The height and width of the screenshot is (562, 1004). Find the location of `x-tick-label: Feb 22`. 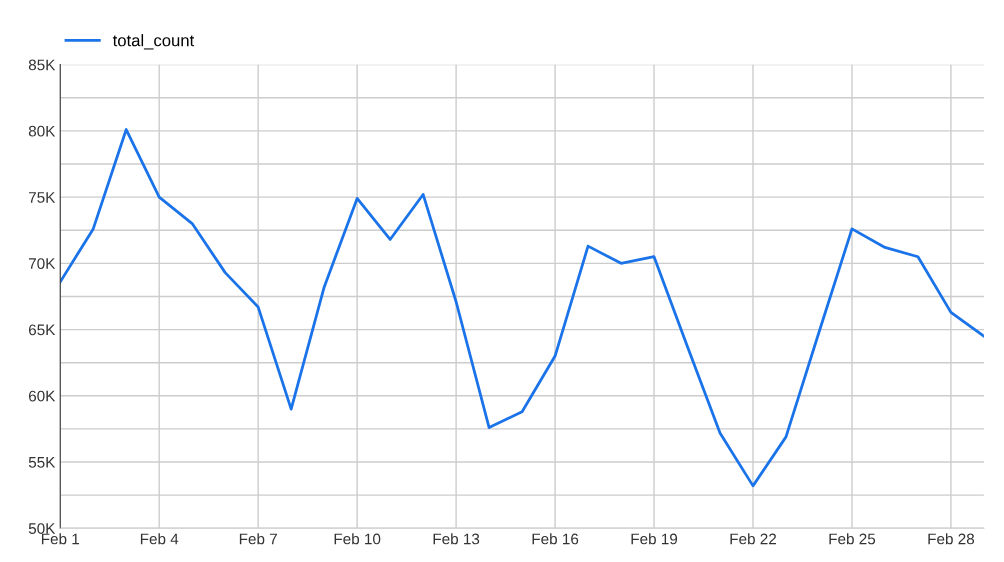

x-tick-label: Feb 22 is located at coordinates (753, 539).